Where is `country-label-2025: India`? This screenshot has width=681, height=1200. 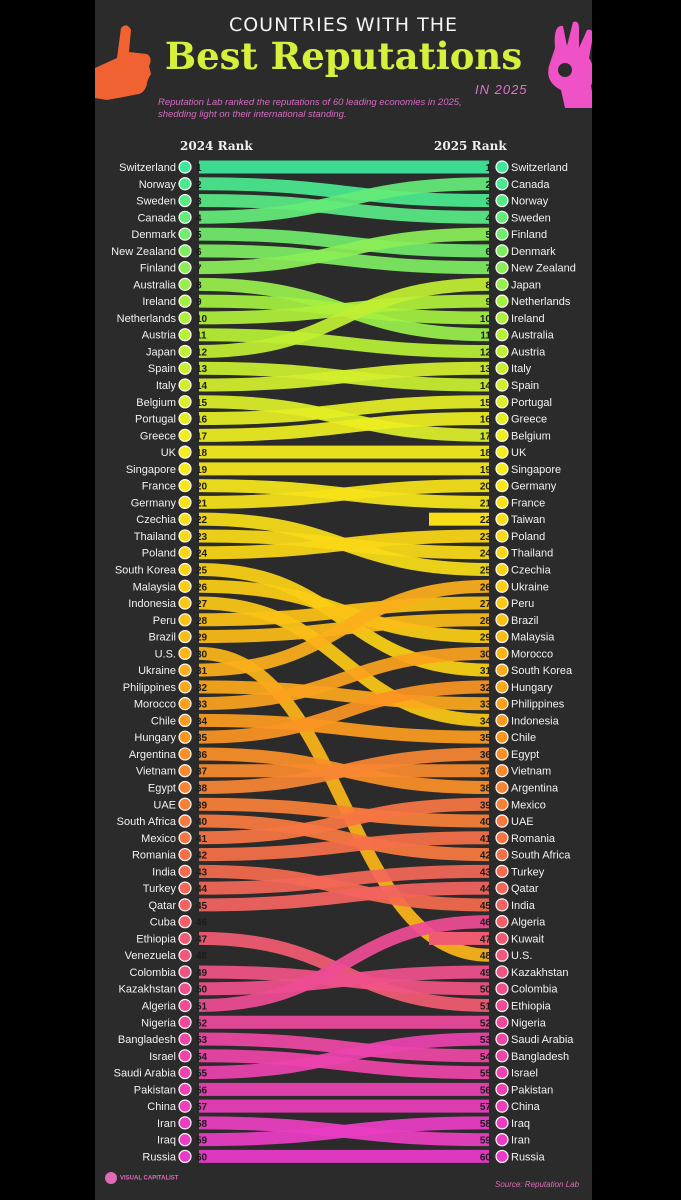
country-label-2025: India is located at coordinates (523, 906).